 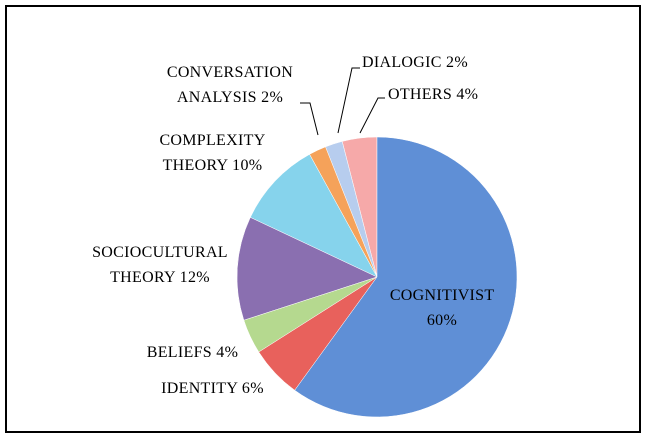 I want to click on value-label: 10%, so click(x=247, y=165).